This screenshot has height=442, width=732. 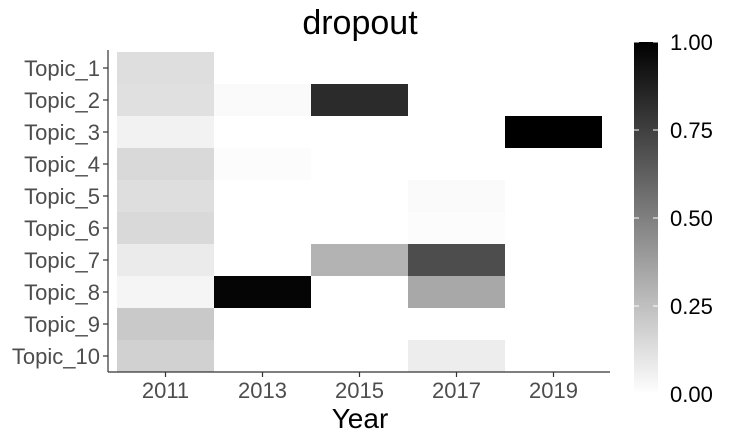 I want to click on y-tick-label: Topic_10, so click(x=56, y=356).